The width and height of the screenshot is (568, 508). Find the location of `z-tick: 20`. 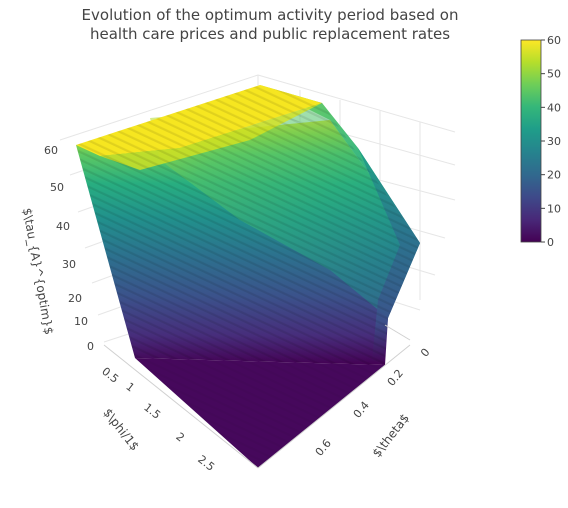

z-tick: 20 is located at coordinates (75, 298).